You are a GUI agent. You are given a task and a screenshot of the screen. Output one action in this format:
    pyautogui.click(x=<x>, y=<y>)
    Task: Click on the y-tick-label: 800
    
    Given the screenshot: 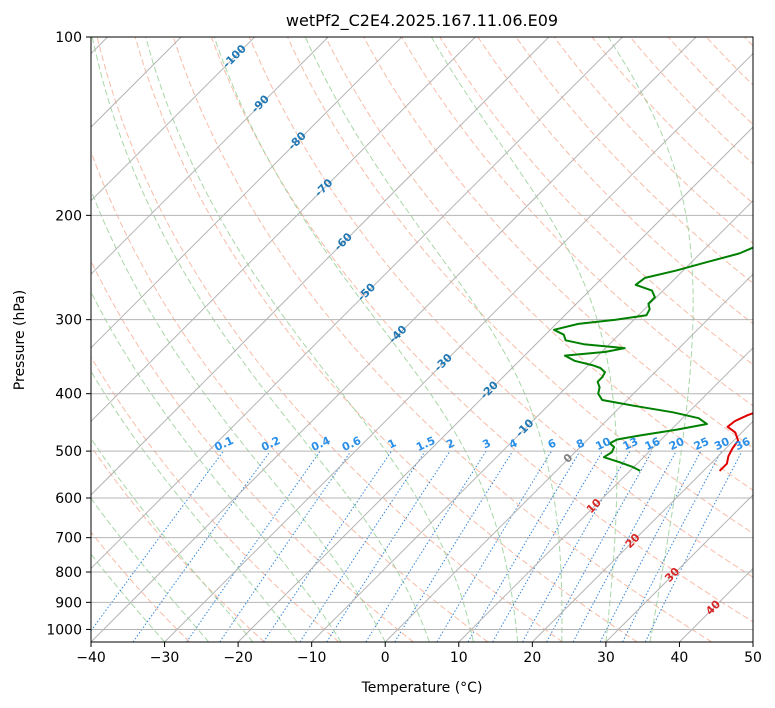 What is the action you would take?
    pyautogui.click(x=68, y=573)
    